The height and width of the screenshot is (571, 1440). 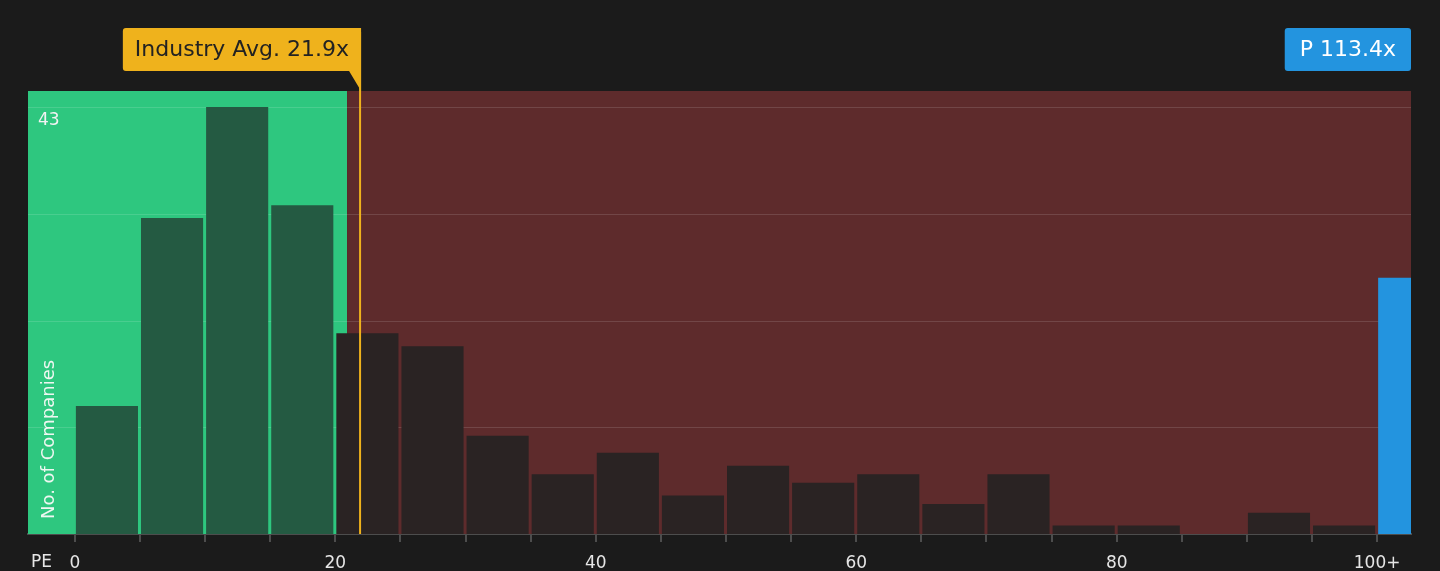 What do you see at coordinates (41, 561) in the screenshot?
I see `x-axis-title: PE` at bounding box center [41, 561].